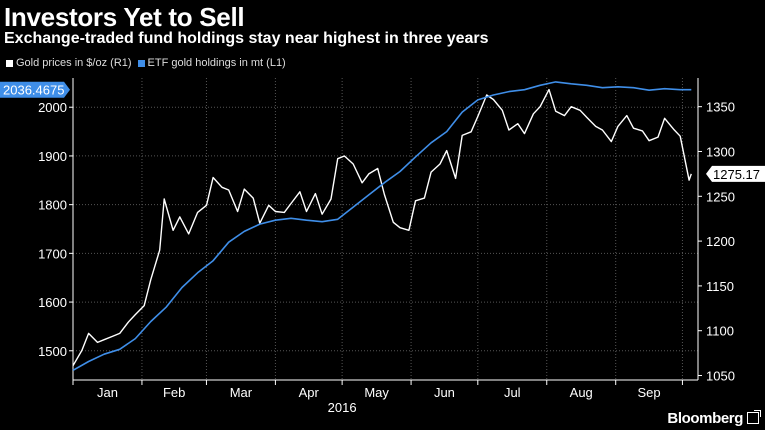 The height and width of the screenshot is (430, 765). I want to click on legend-item-etf: ETF gold holdings in mt (L1), so click(211, 63).